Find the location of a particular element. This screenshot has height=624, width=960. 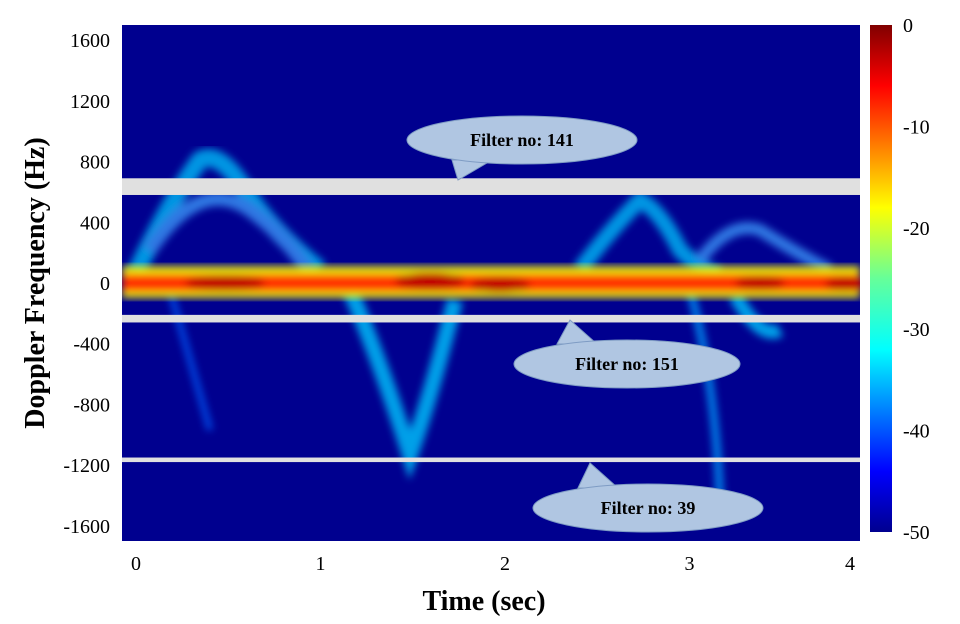

x-tick-label: 3 is located at coordinates (690, 564).